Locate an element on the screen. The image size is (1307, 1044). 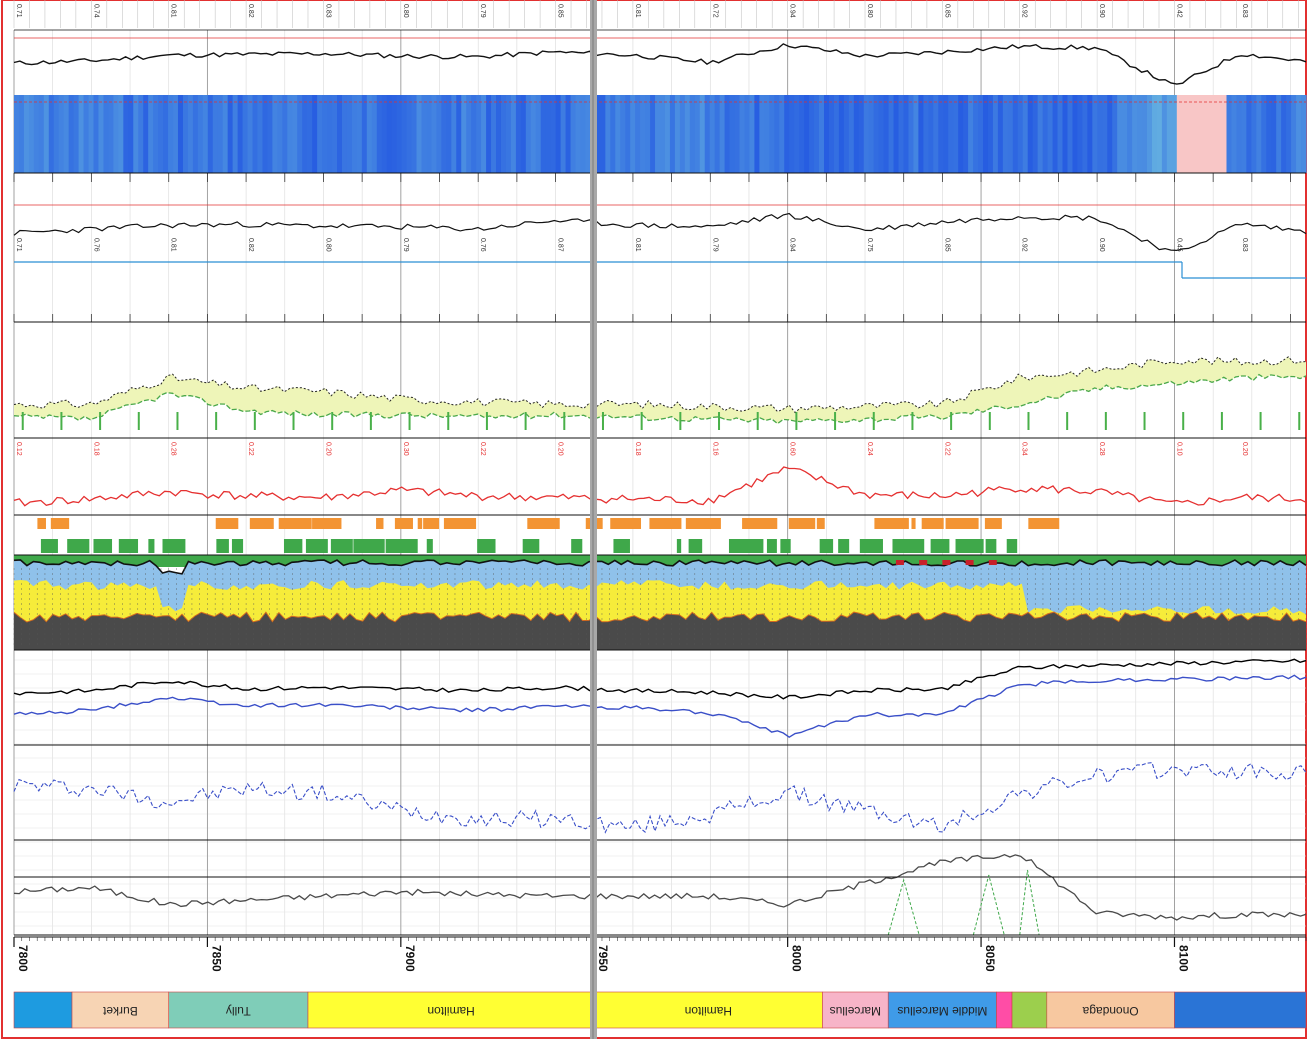
top-tick-label: 0.79 is located at coordinates (482, 11).